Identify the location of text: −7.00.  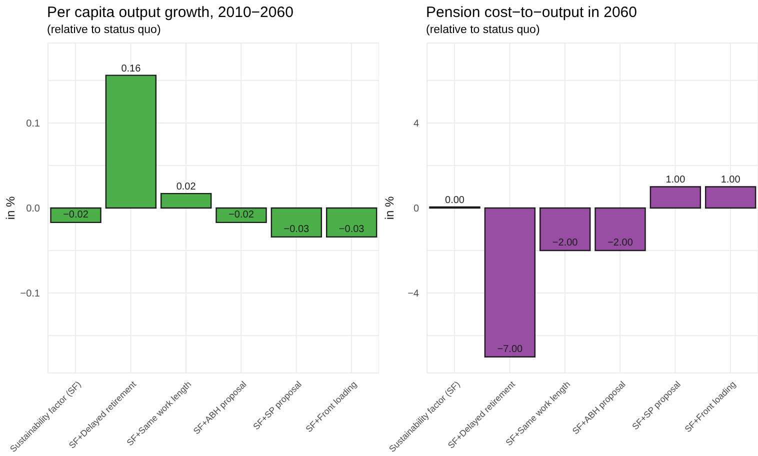
(510, 349).